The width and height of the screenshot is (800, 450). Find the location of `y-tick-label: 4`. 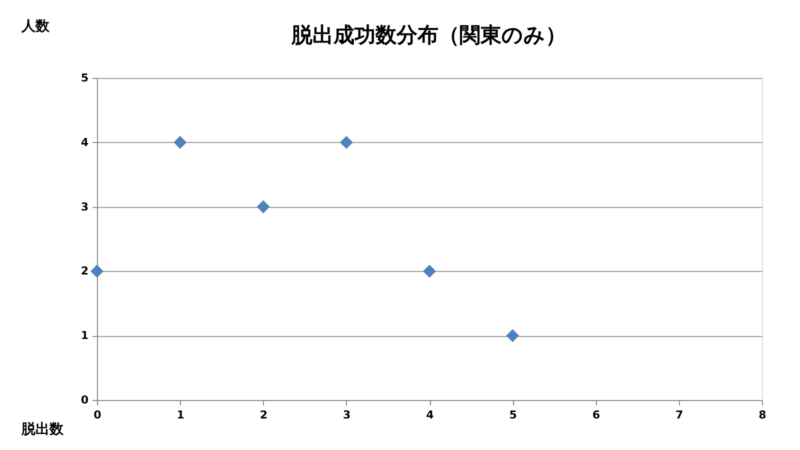

y-tick-label: 4 is located at coordinates (84, 142).